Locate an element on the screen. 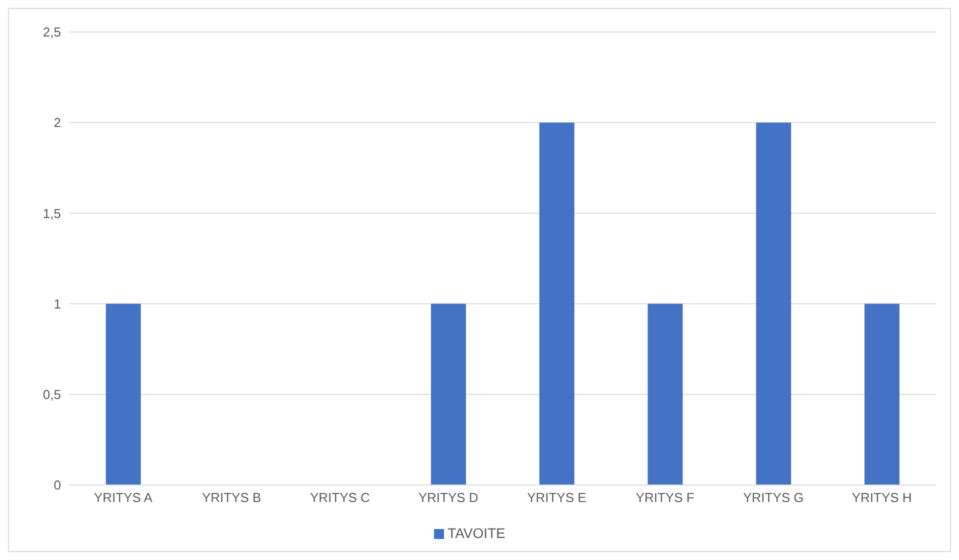 Image resolution: width=959 pixels, height=560 pixels. y-tick-label: 1 is located at coordinates (57, 304).